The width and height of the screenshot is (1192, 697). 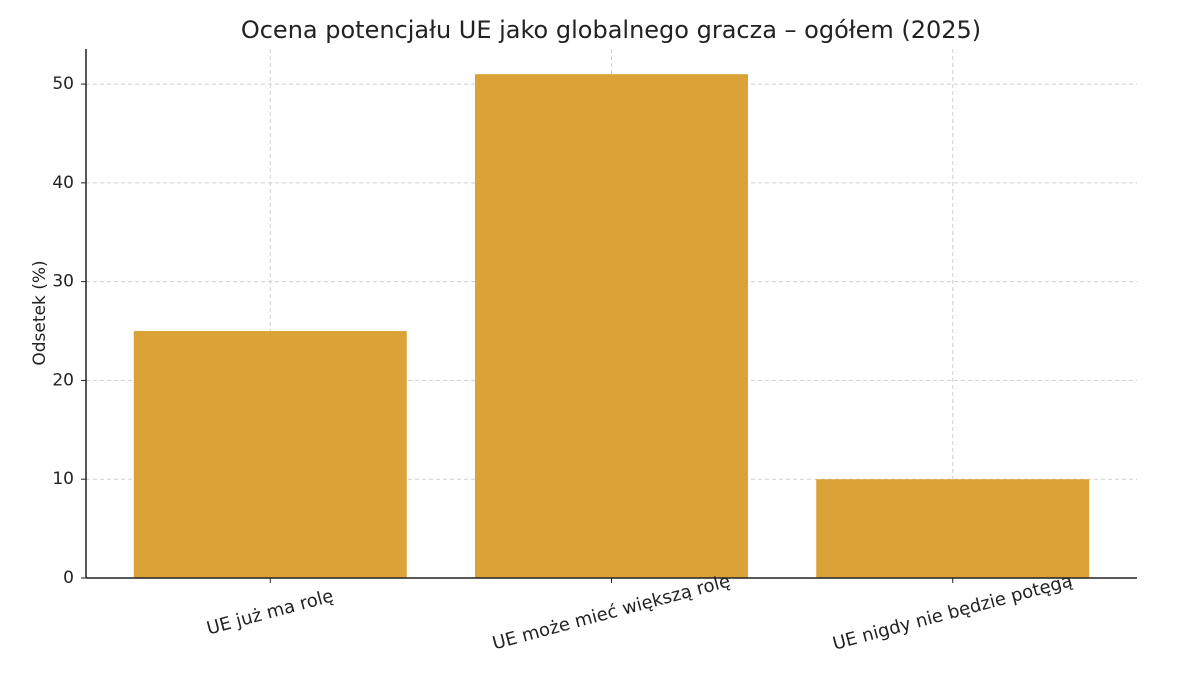 I want to click on x-tick-label: UE już ma rolę, so click(x=270, y=613).